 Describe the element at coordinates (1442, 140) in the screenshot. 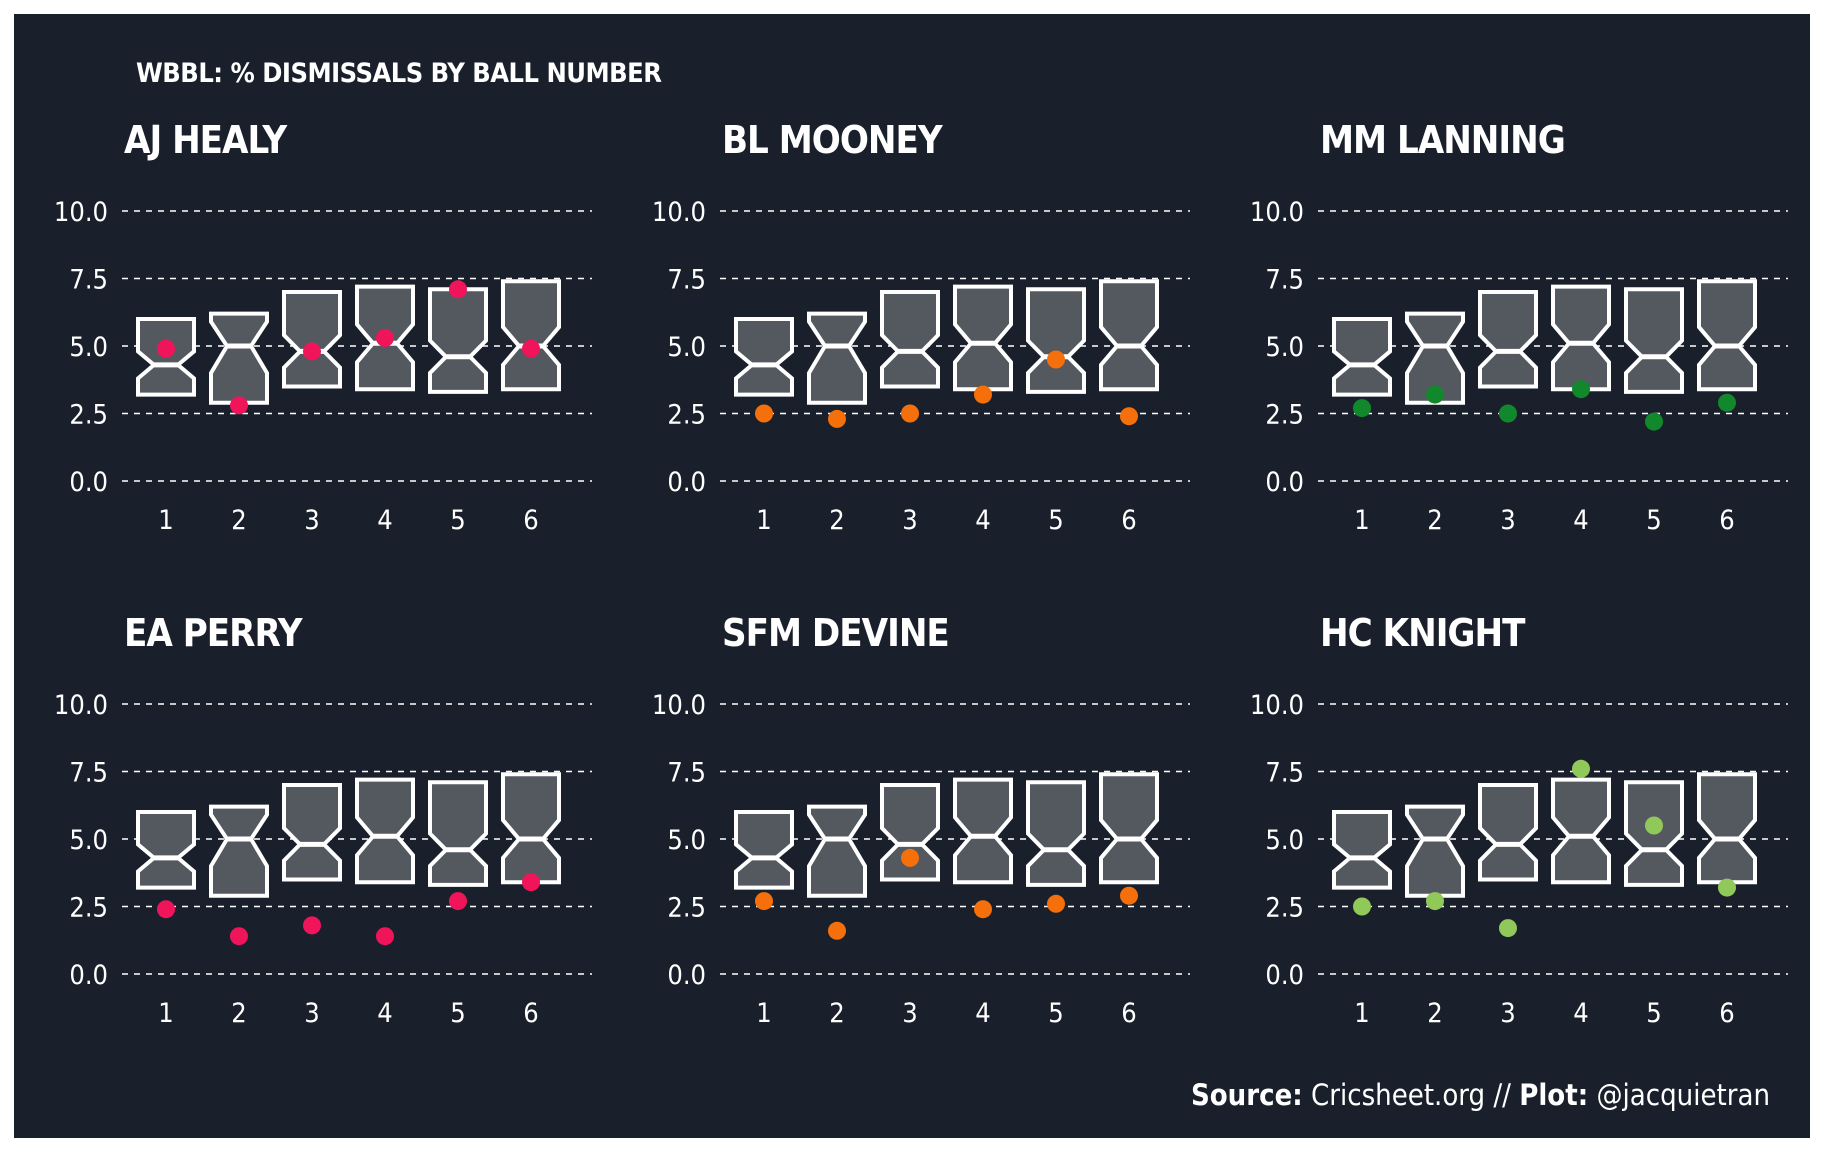

I see `facet-title: MM LANNING` at that location.